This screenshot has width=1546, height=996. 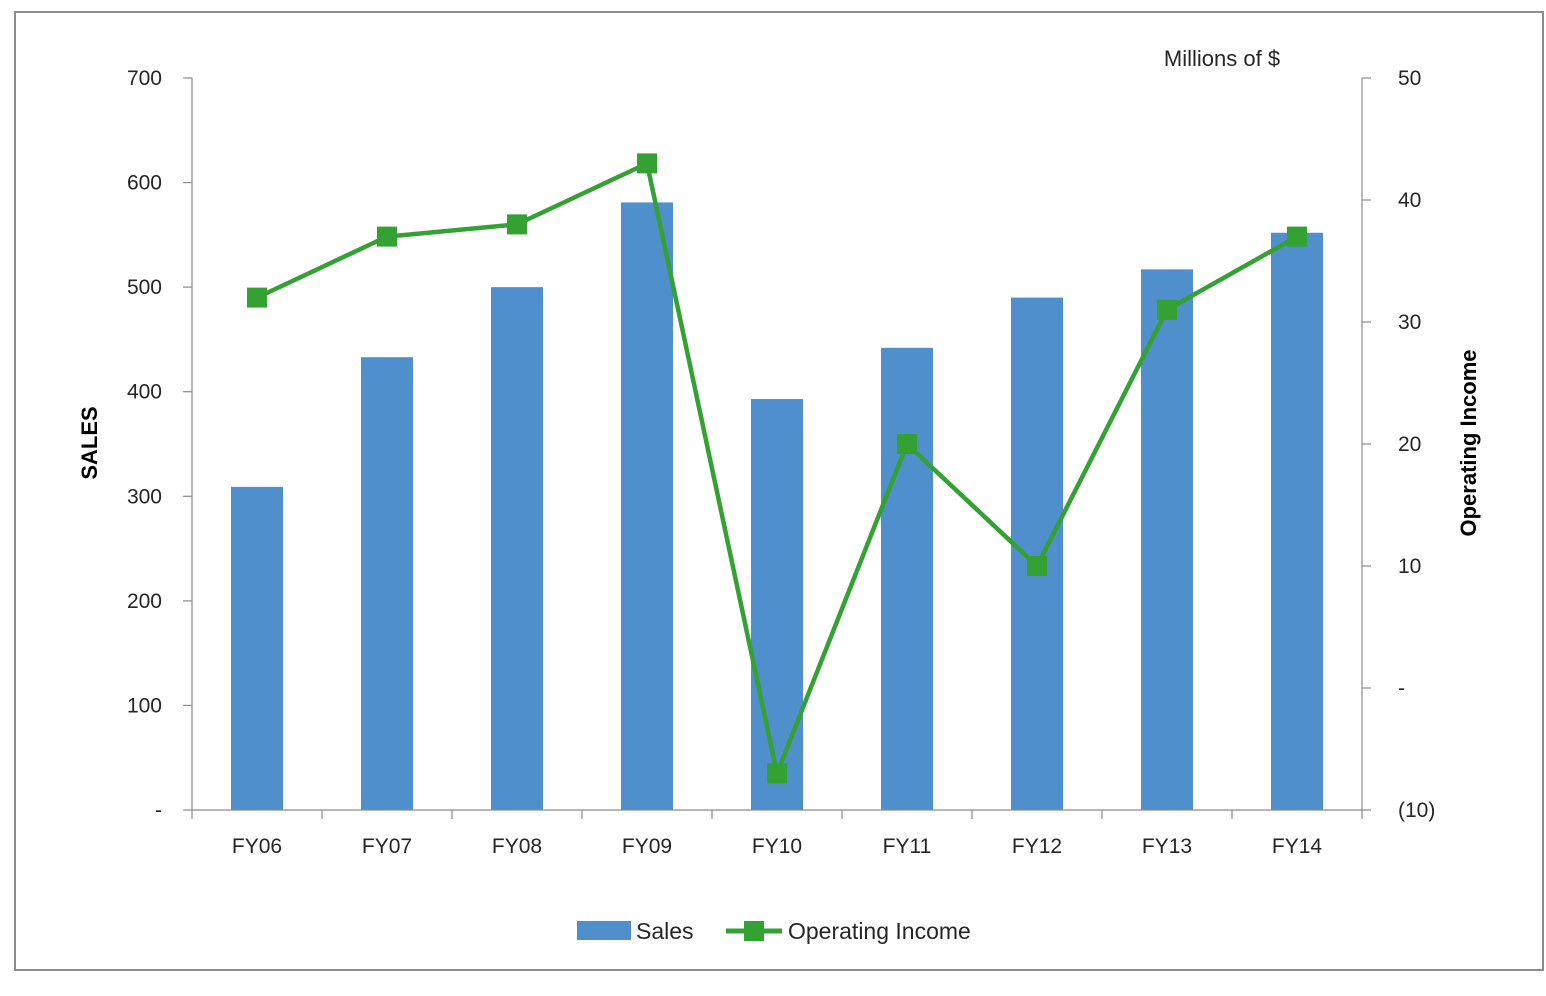 I want to click on y2-tick-label: 20, so click(x=1409, y=444).